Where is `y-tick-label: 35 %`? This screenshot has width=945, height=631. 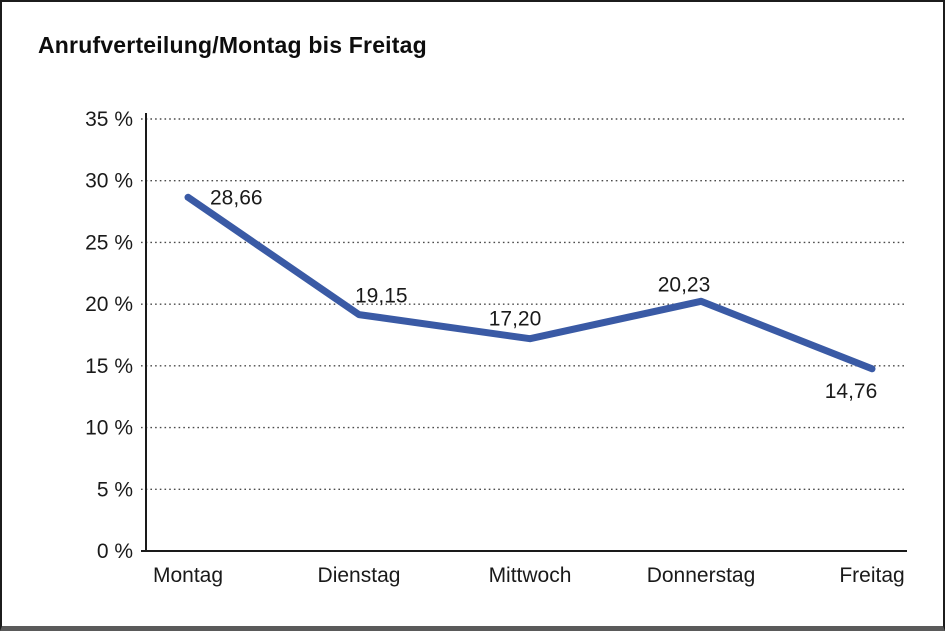 y-tick-label: 35 % is located at coordinates (109, 119).